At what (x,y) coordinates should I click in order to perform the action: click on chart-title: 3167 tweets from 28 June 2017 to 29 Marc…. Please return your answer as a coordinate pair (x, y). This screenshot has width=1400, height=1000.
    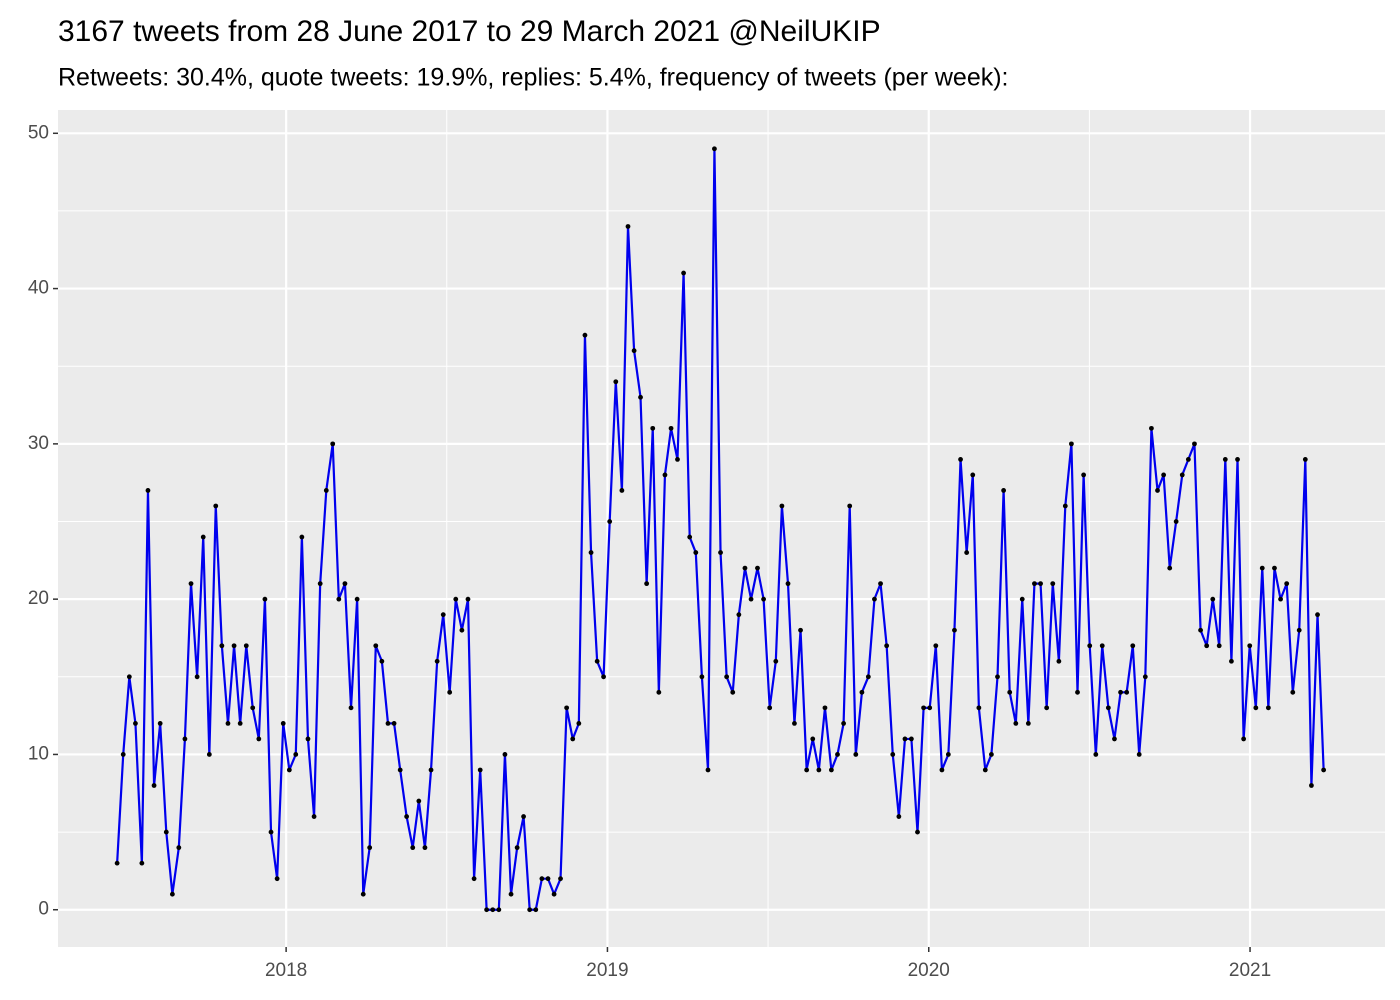
    Looking at the image, I should click on (469, 31).